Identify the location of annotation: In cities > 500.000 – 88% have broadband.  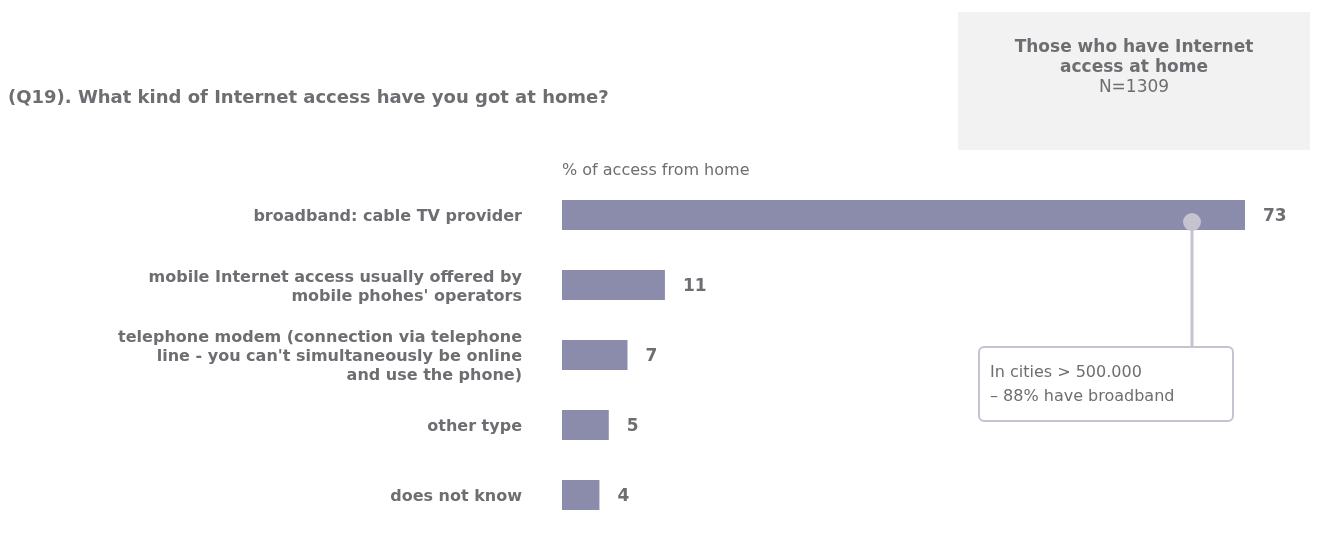
(1083, 384).